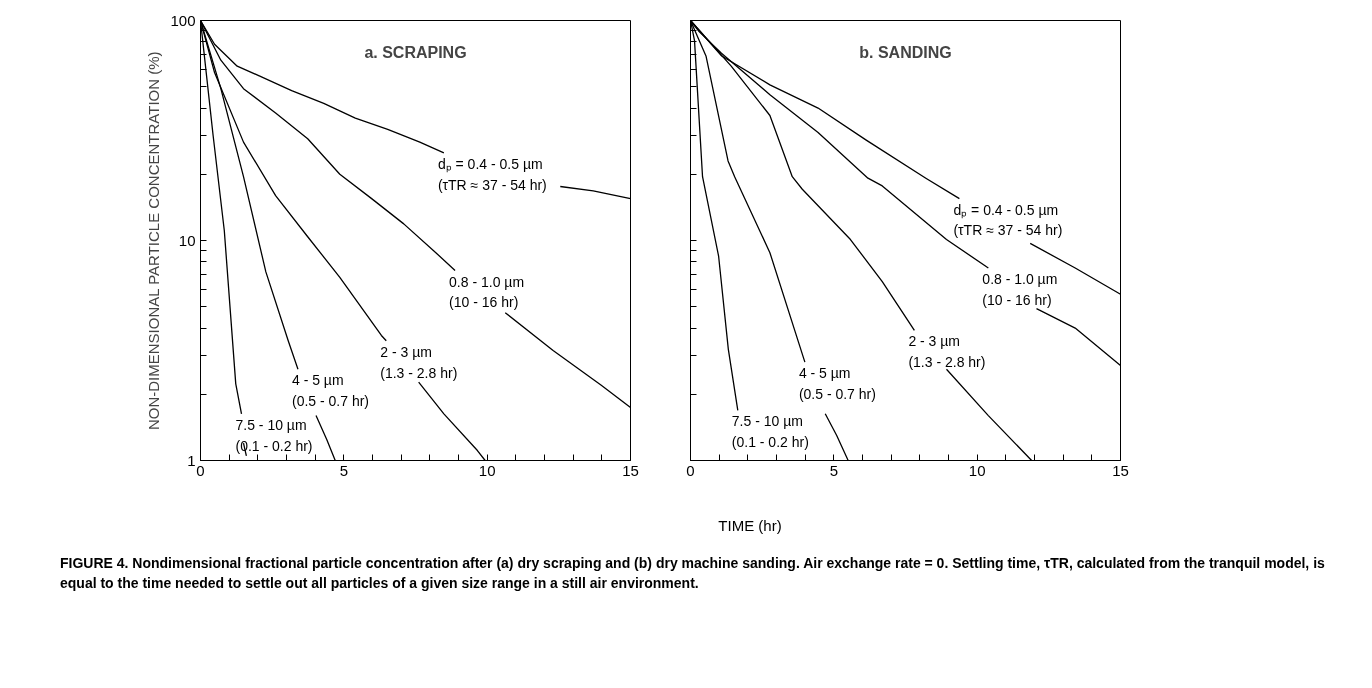 The image size is (1372, 688). I want to click on text: a. SCRAPING, so click(415, 52).